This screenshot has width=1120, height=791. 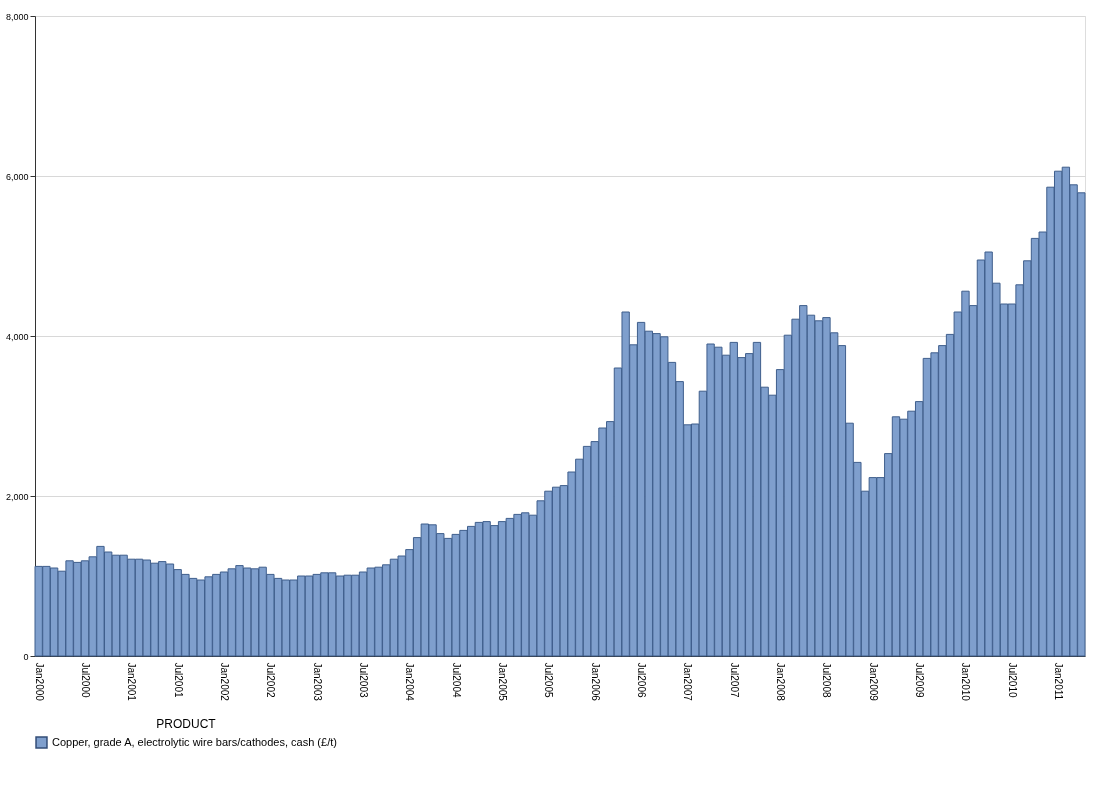 What do you see at coordinates (271, 680) in the screenshot?
I see `x-tick-label: Jul2002` at bounding box center [271, 680].